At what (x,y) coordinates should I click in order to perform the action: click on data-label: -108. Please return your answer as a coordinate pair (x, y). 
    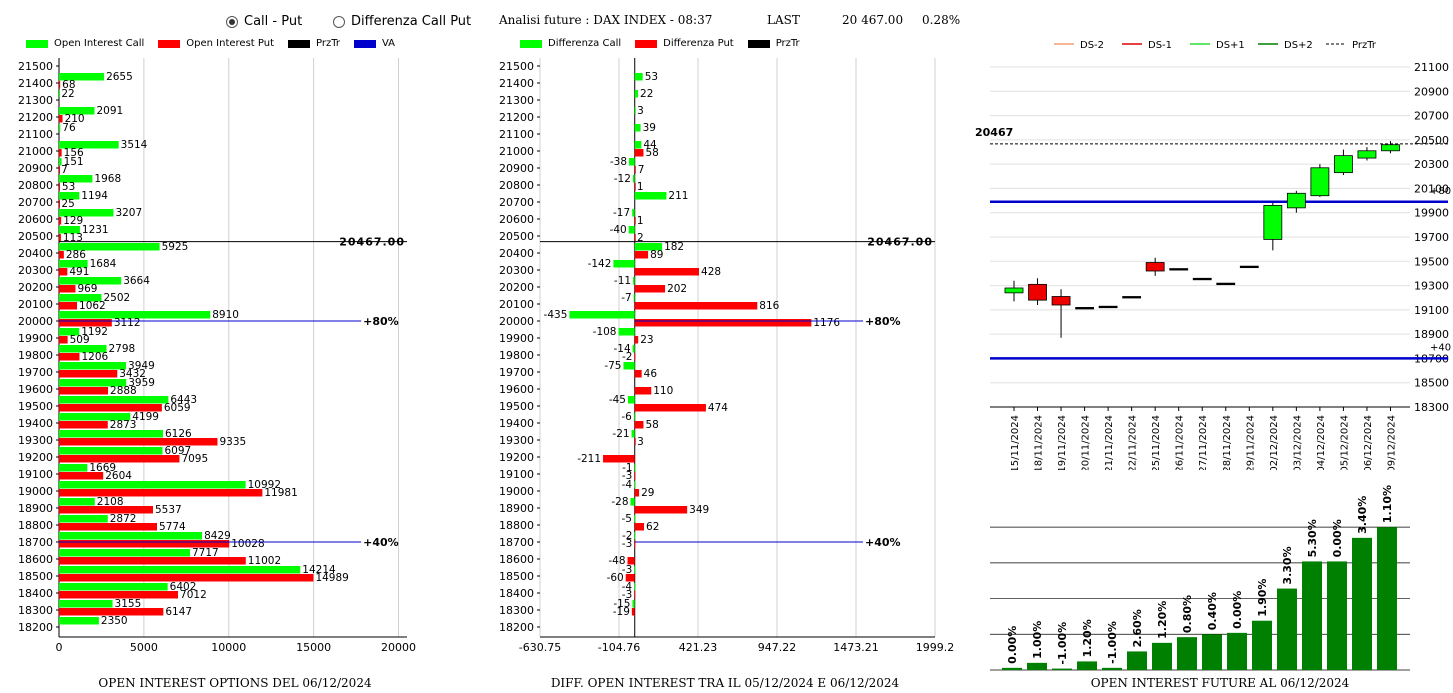
    Looking at the image, I should click on (605, 332).